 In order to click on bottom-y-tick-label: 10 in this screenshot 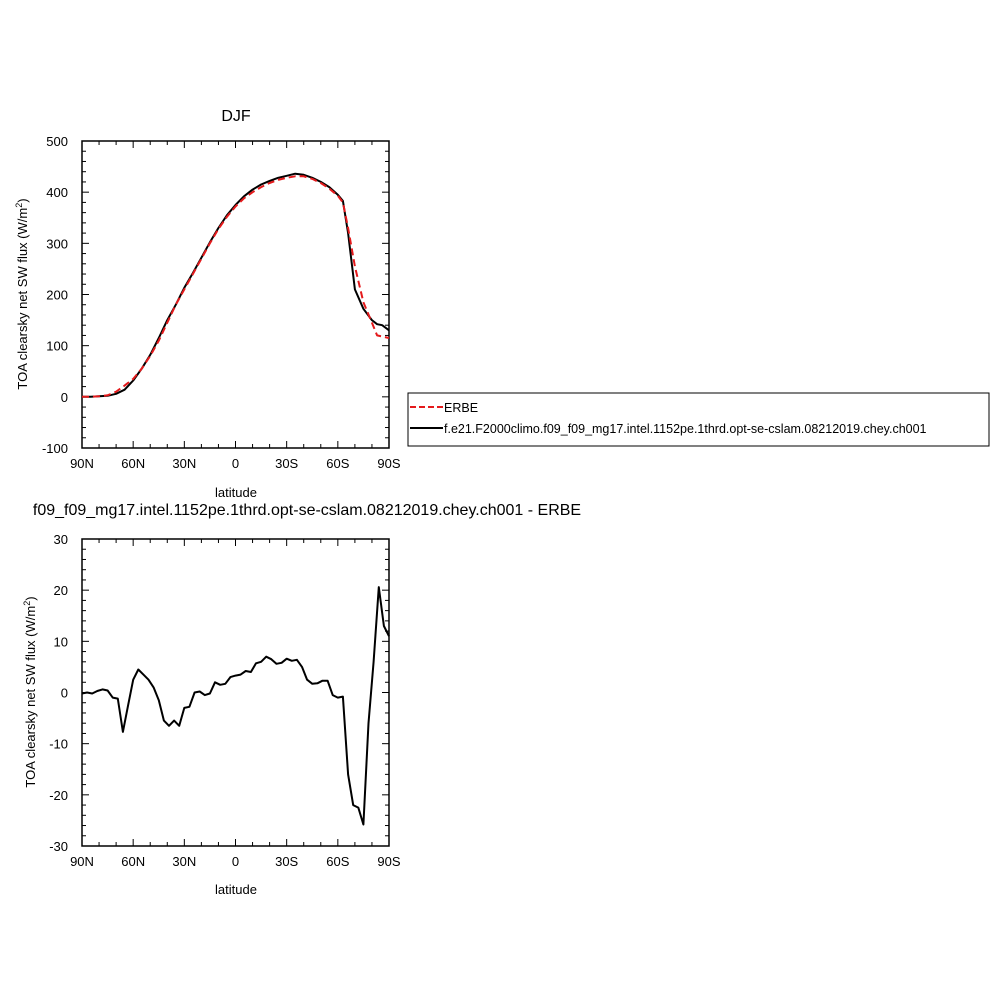, I will do `click(61, 641)`.